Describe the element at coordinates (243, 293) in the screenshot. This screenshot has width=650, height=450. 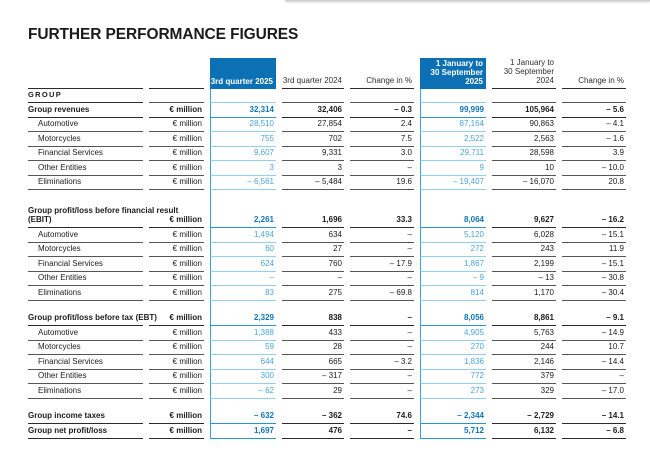
I see `value-cell: 83` at that location.